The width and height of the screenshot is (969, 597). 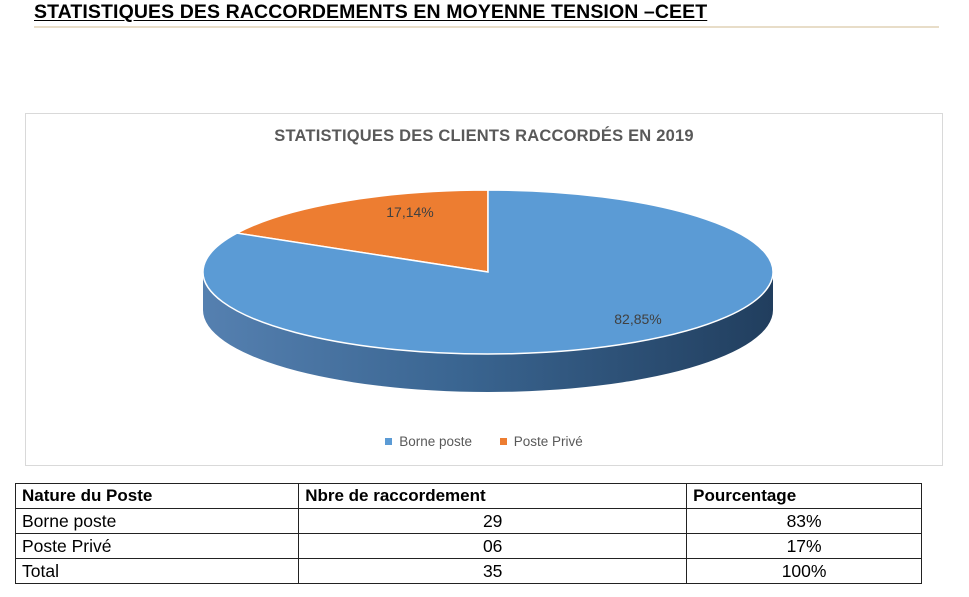 What do you see at coordinates (157, 571) in the screenshot?
I see `table-cell: Total` at bounding box center [157, 571].